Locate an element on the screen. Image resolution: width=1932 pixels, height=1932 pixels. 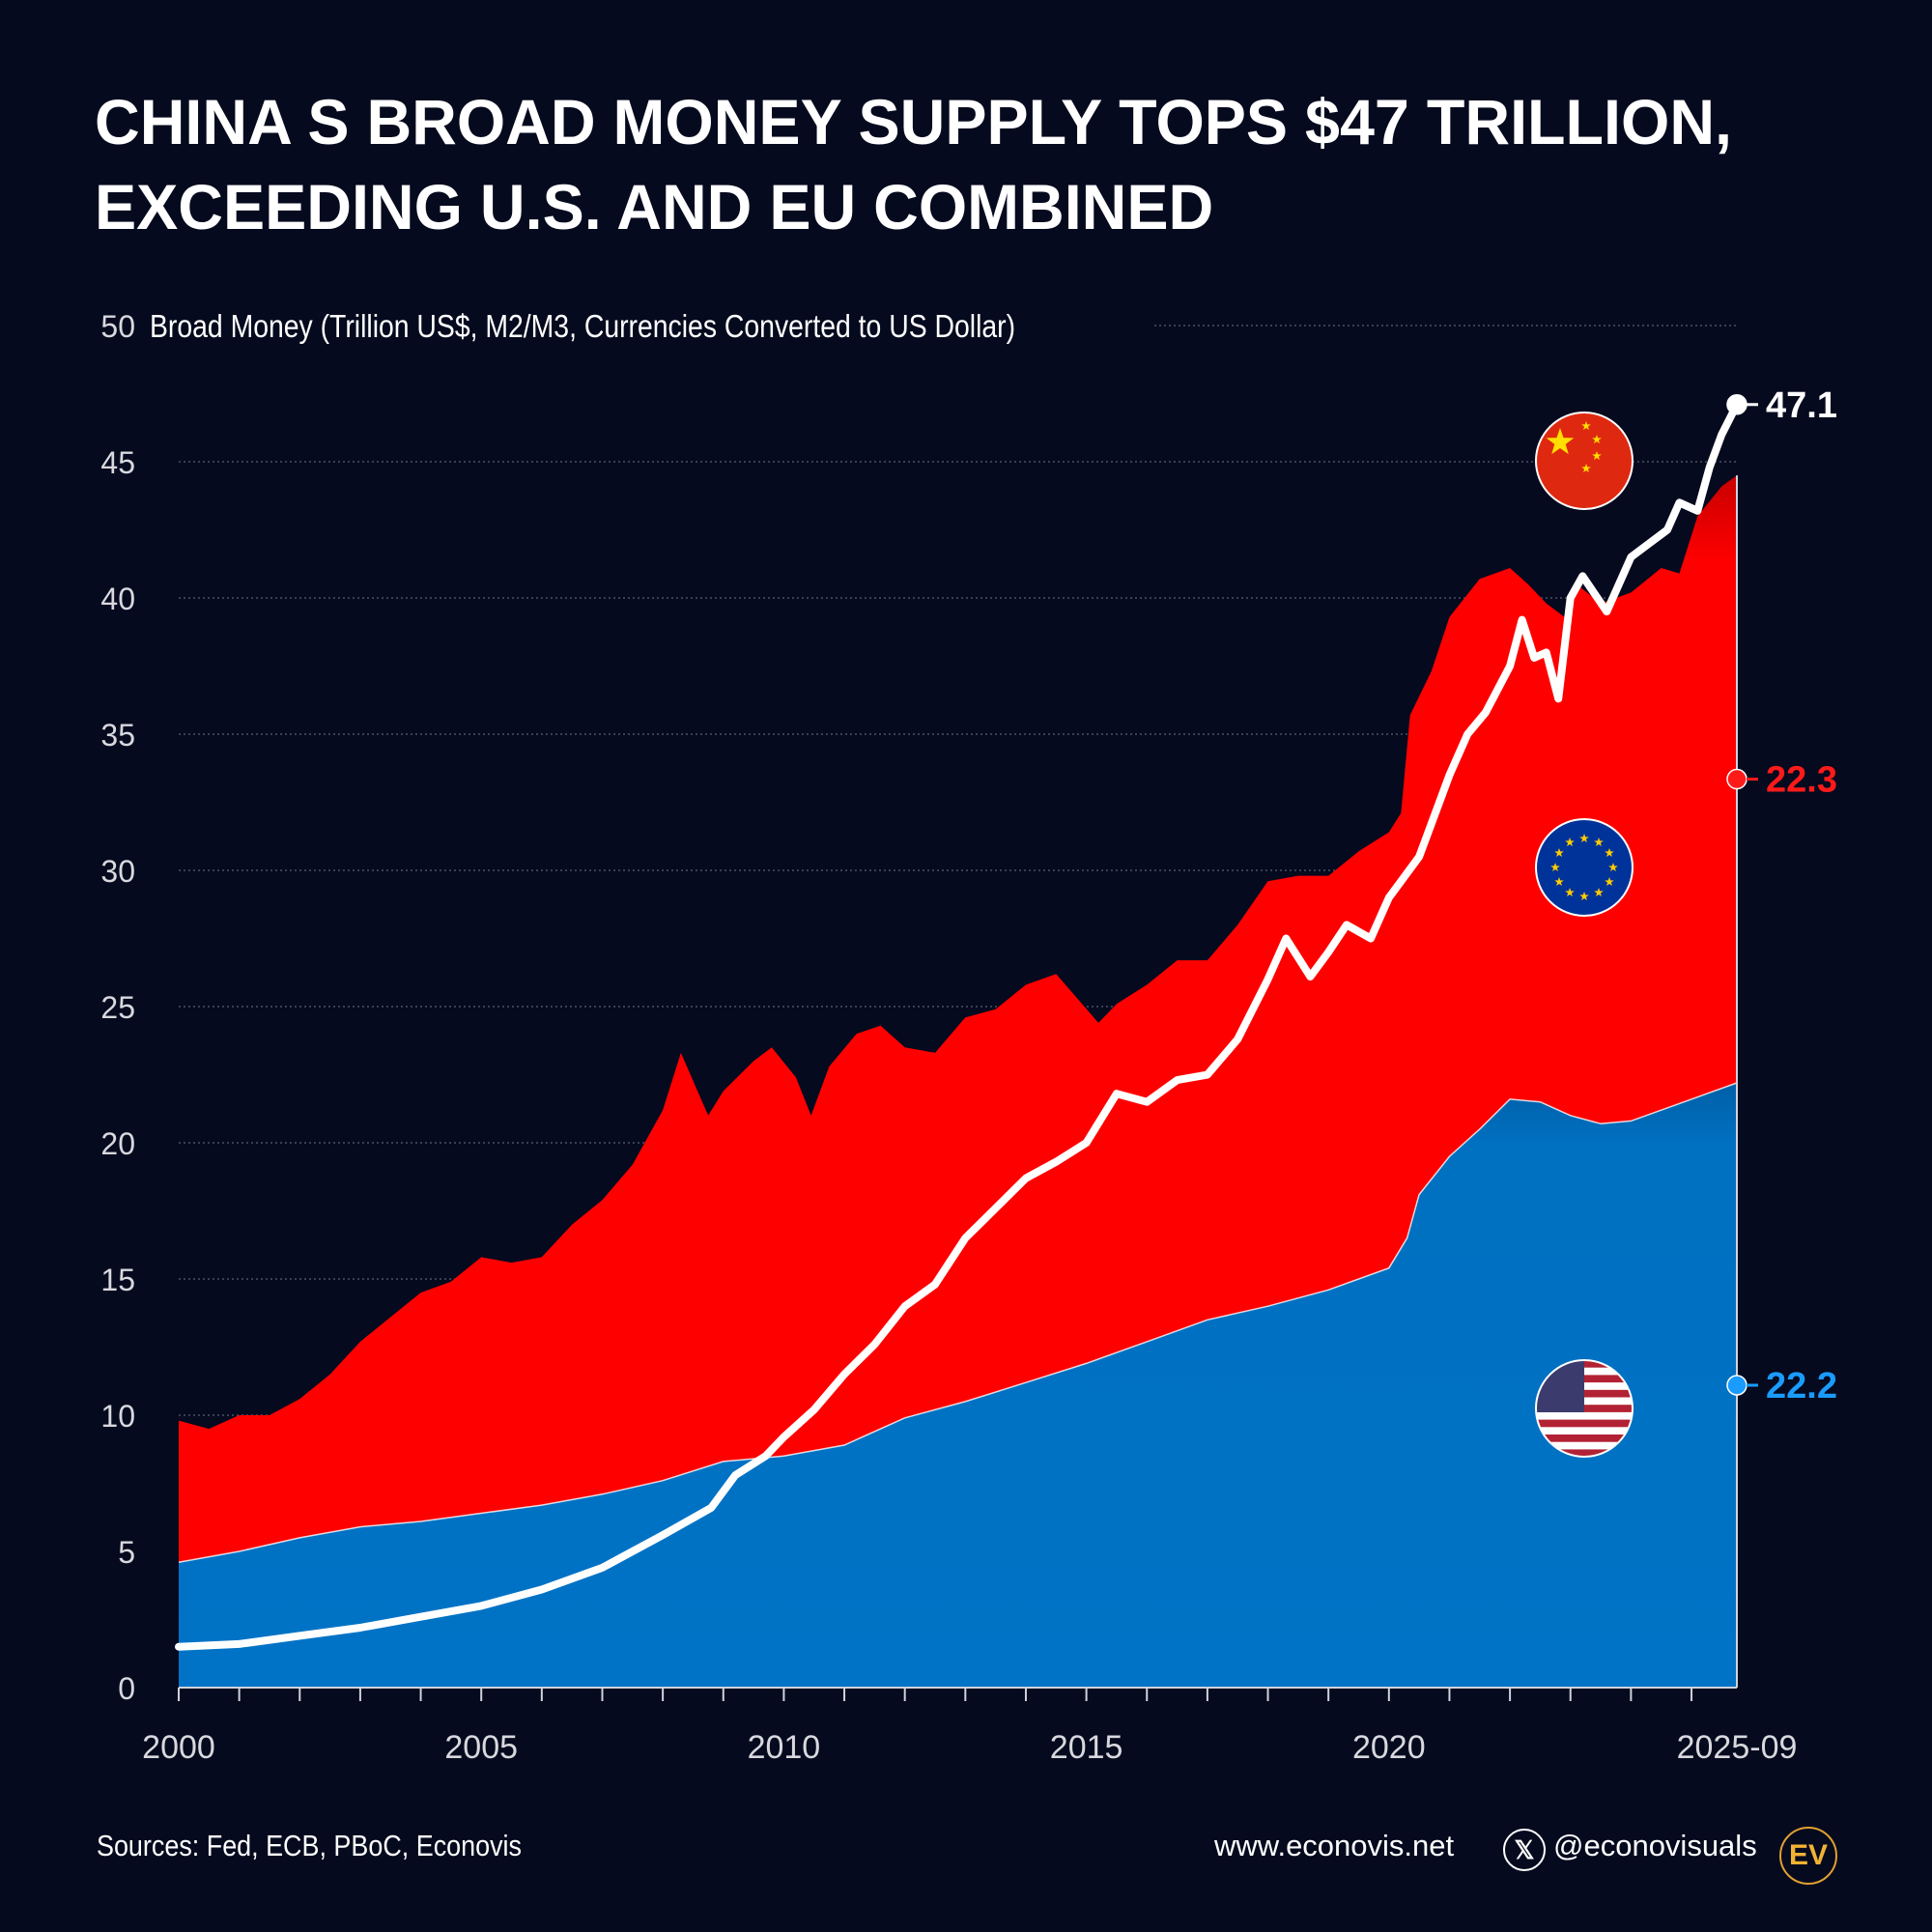
china-end-label: 47.1 is located at coordinates (1801, 405).